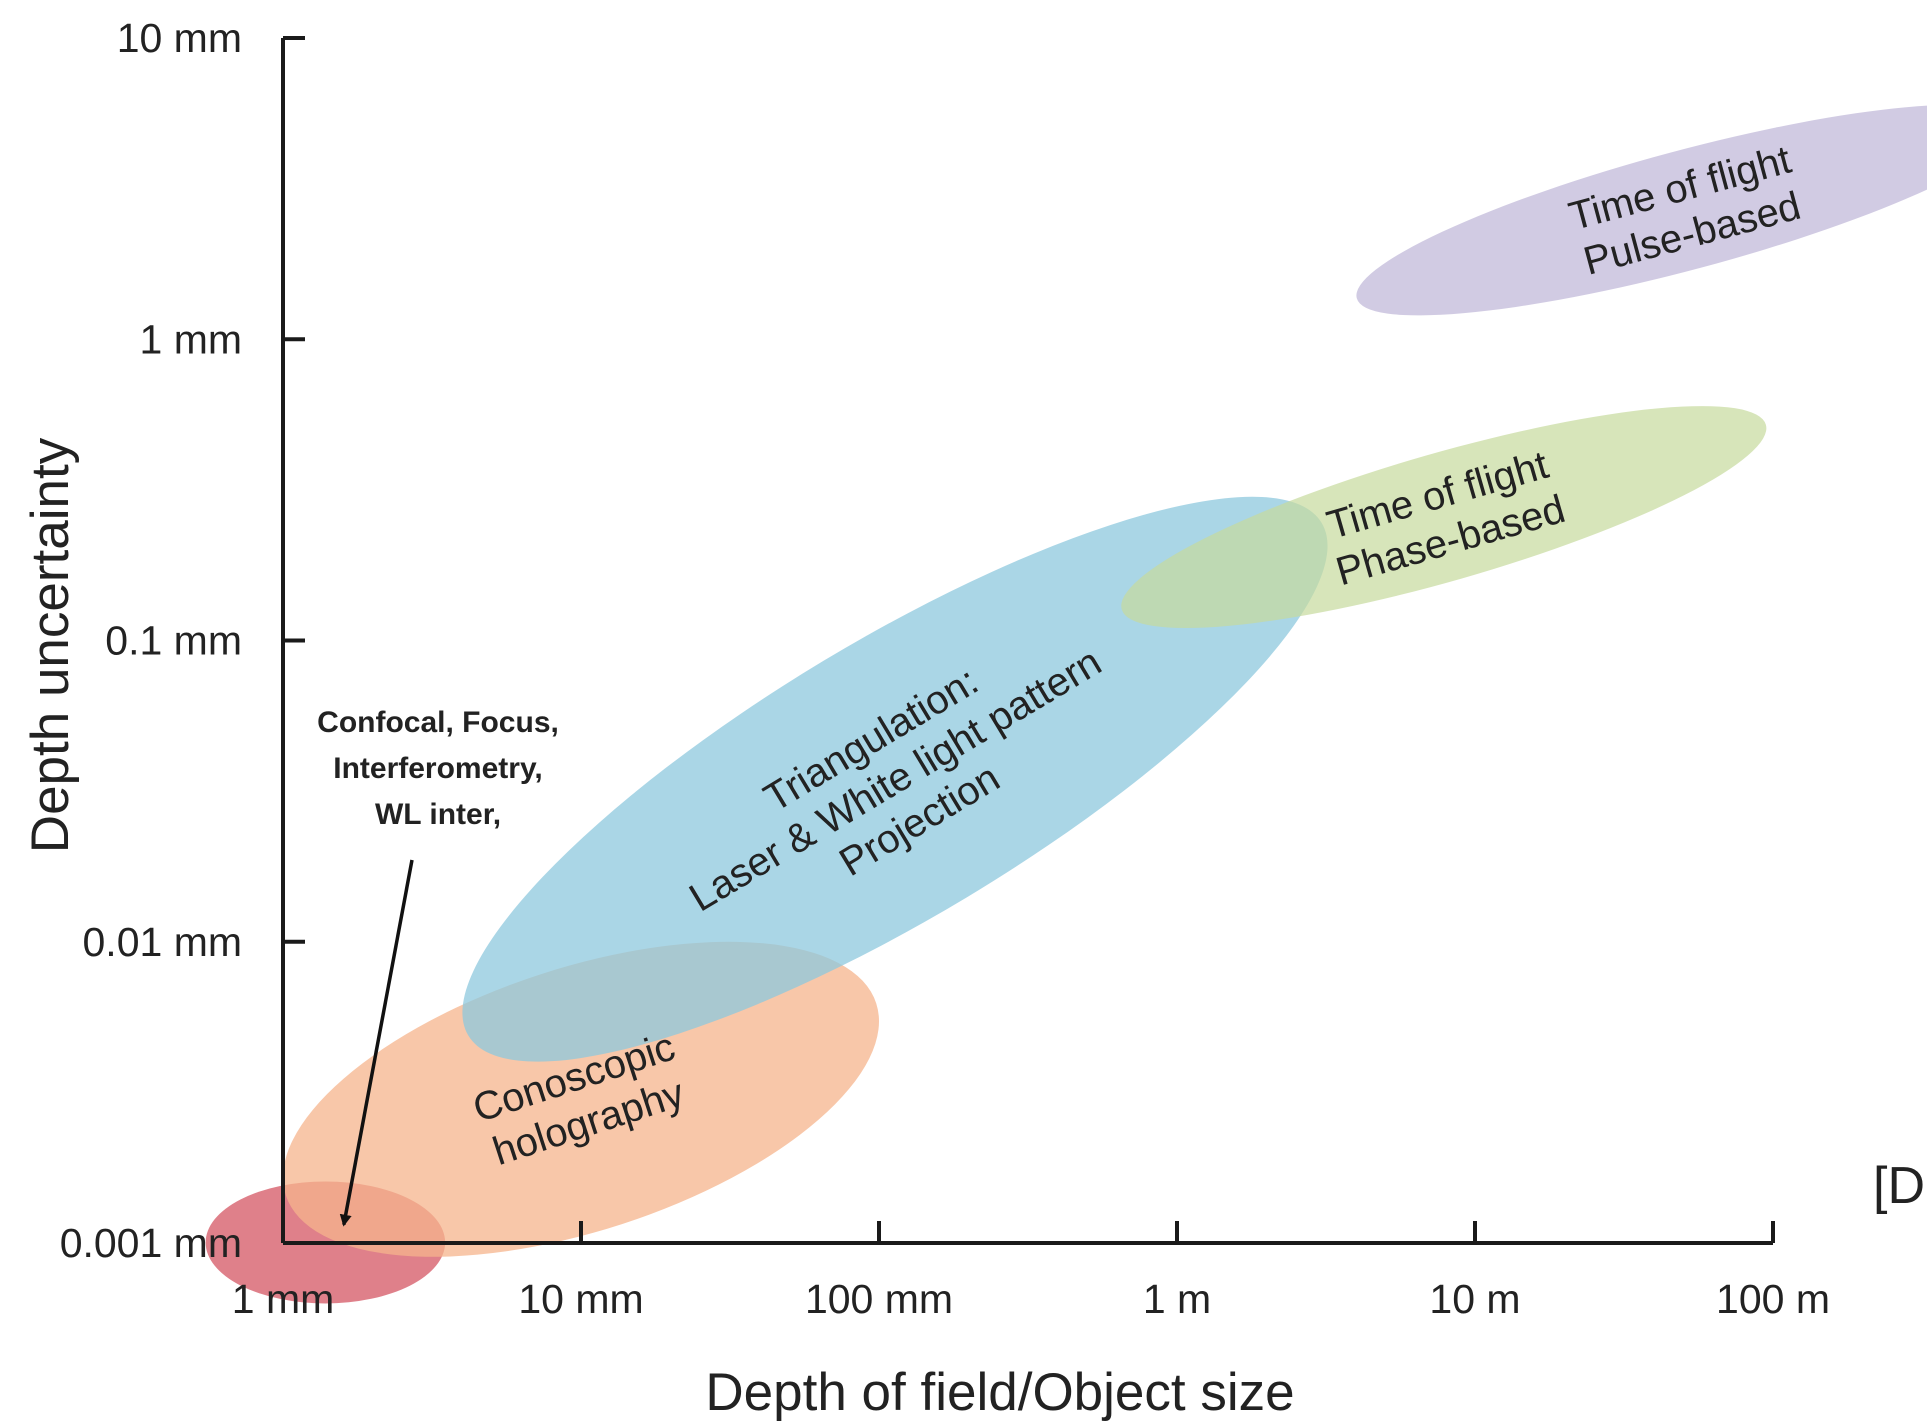  I want to click on region-tof-pulse, so click(1641, 210).